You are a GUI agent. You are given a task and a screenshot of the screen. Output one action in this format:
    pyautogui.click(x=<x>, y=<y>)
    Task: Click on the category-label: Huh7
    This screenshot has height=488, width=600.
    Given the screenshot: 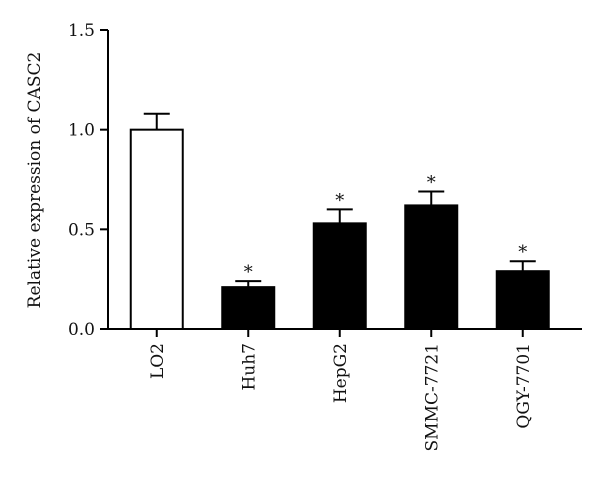 What is the action you would take?
    pyautogui.click(x=249, y=367)
    